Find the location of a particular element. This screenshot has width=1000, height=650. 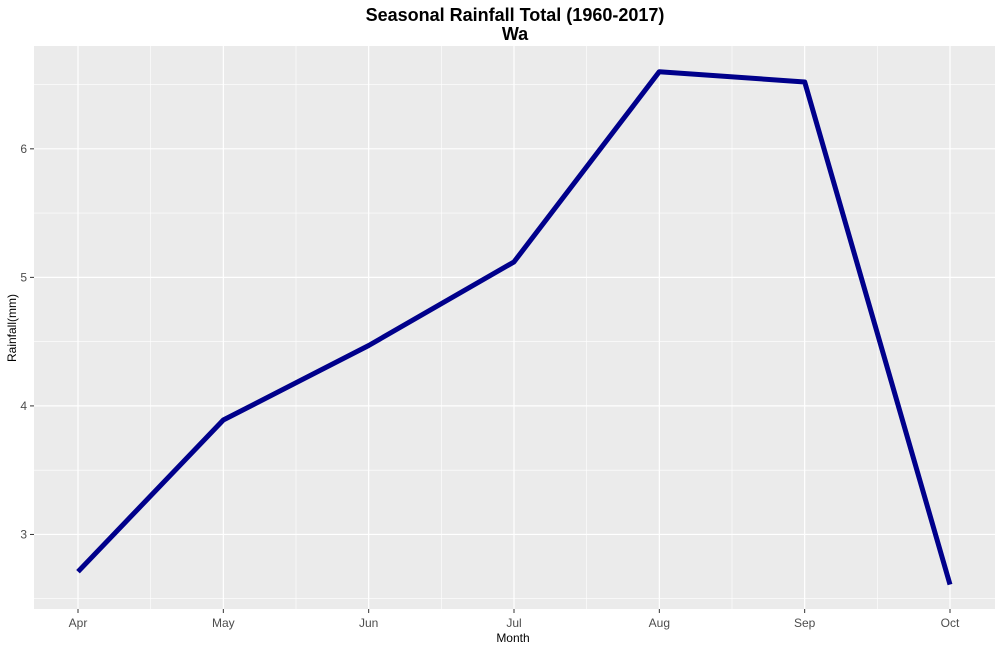

y-tick-label: 5 is located at coordinates (23, 277).